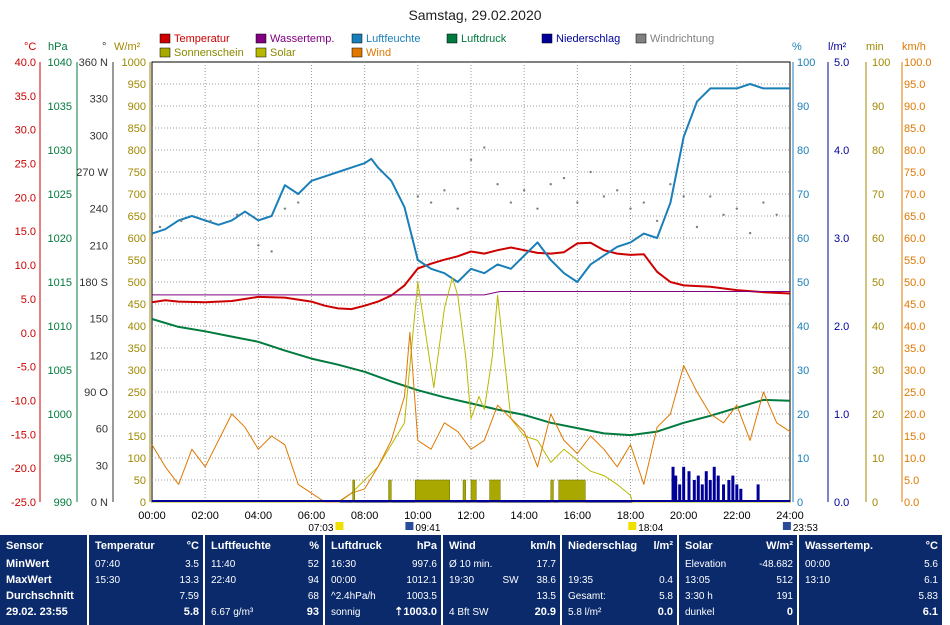  Describe the element at coordinates (25, 165) in the screenshot. I see `axis-tick-label: 25.0` at that location.